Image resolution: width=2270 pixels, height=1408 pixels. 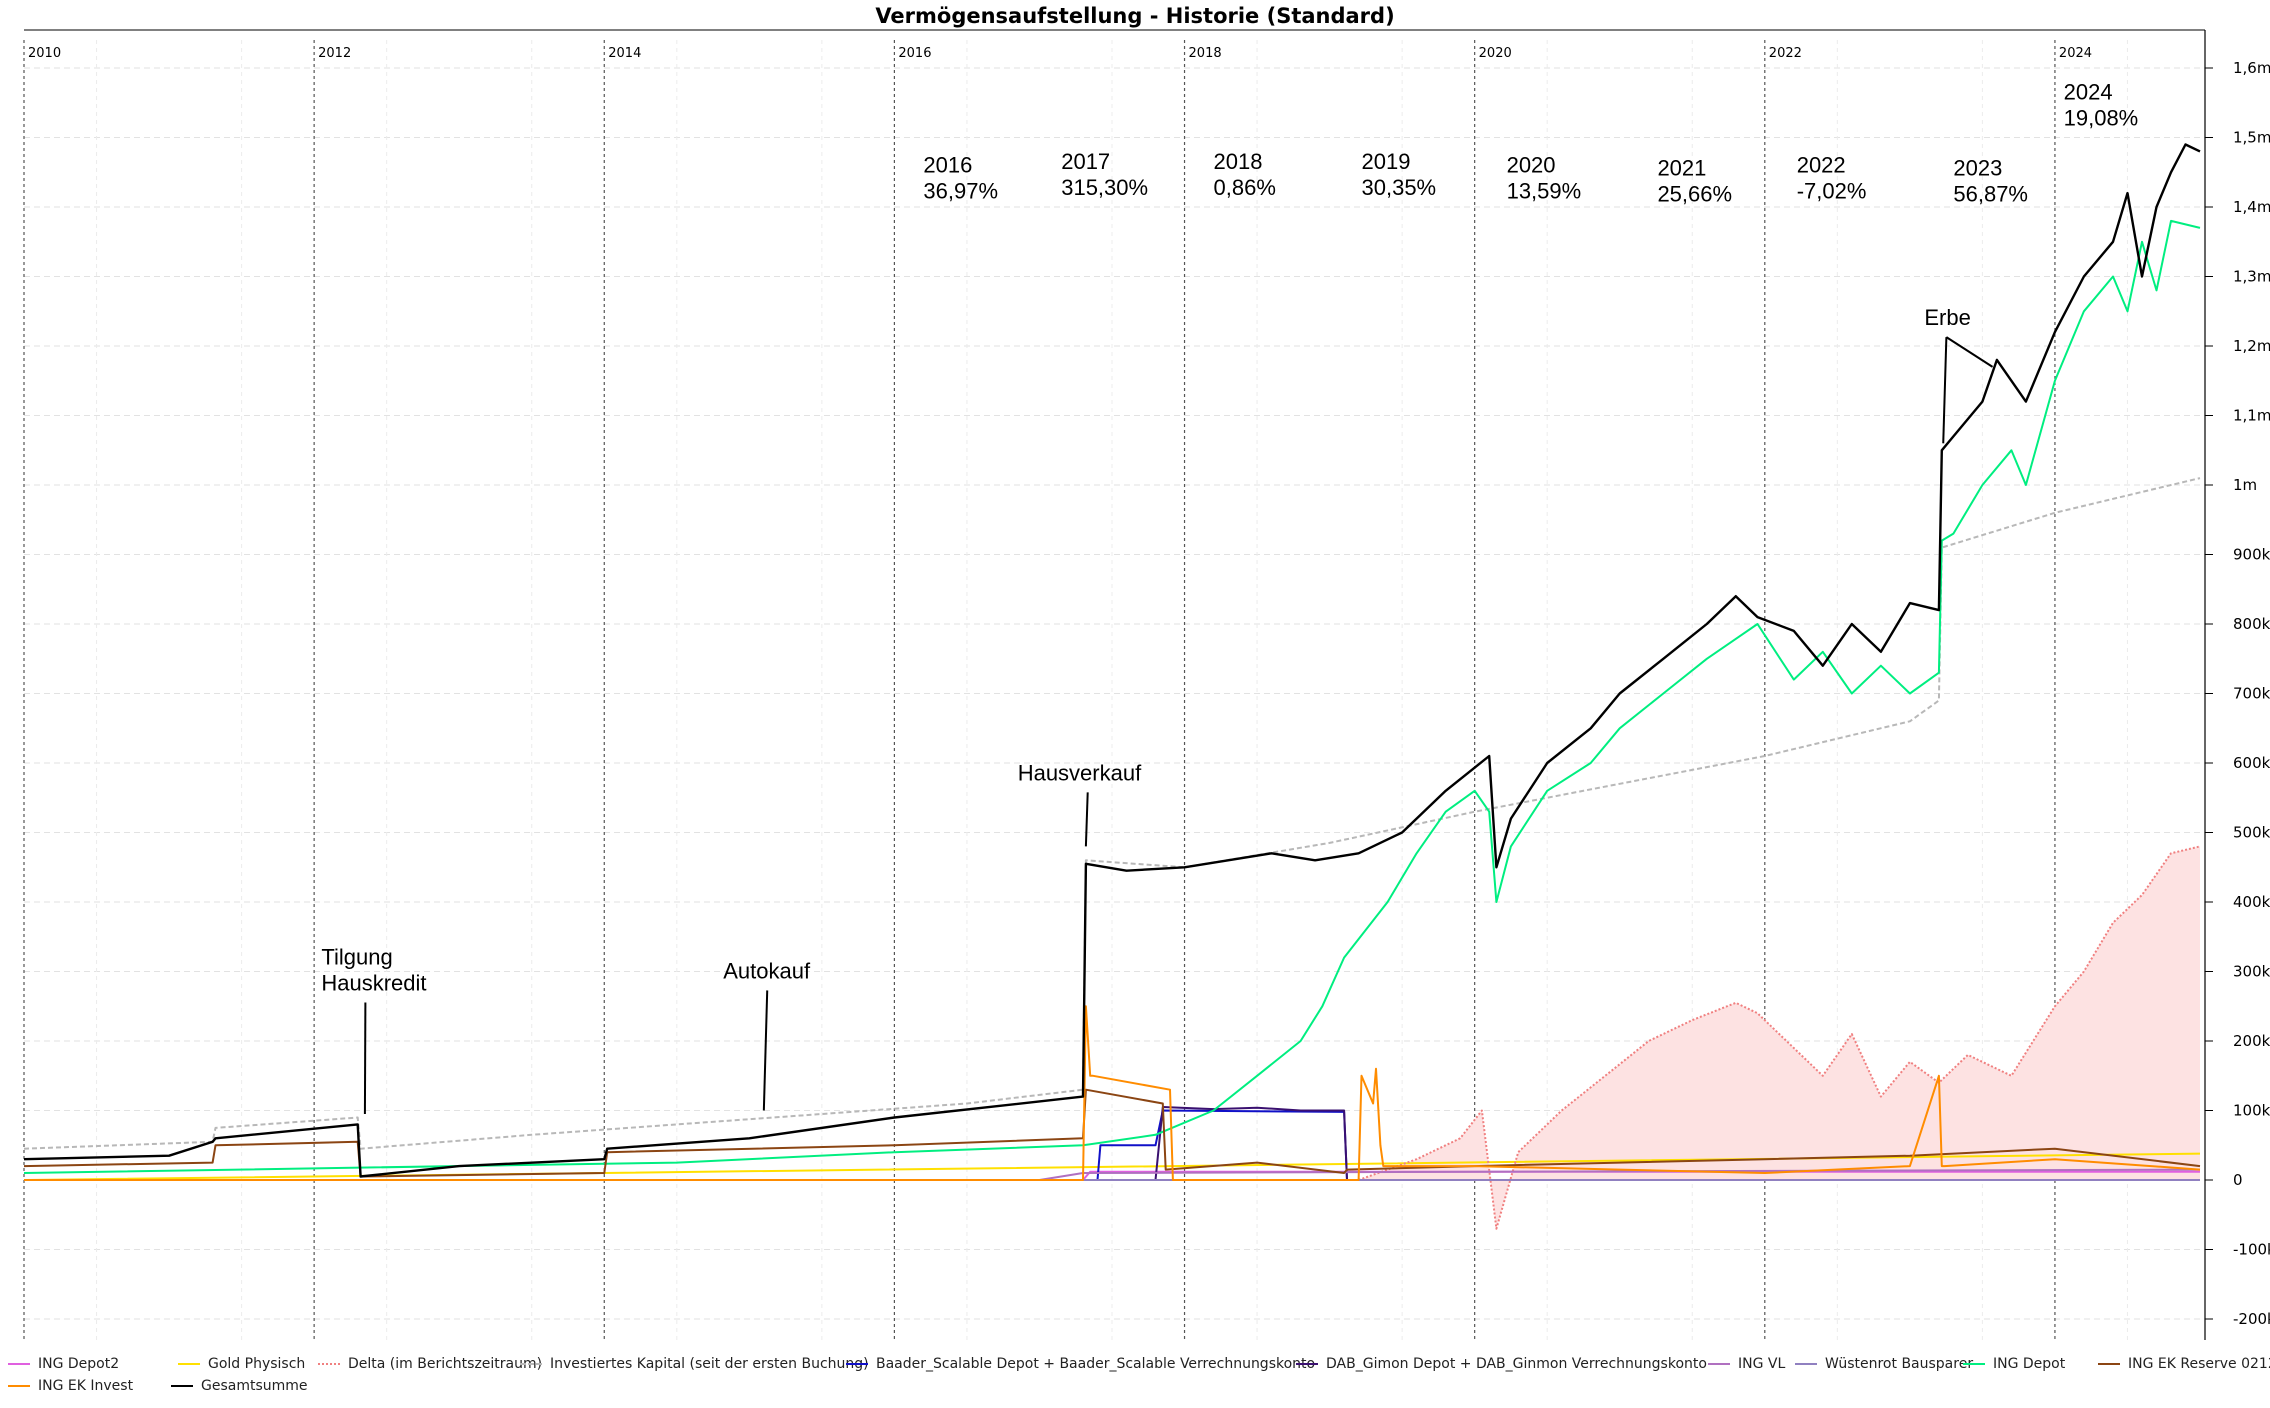 What do you see at coordinates (1495, 53) in the screenshot?
I see `x-tick-label: 2020` at bounding box center [1495, 53].